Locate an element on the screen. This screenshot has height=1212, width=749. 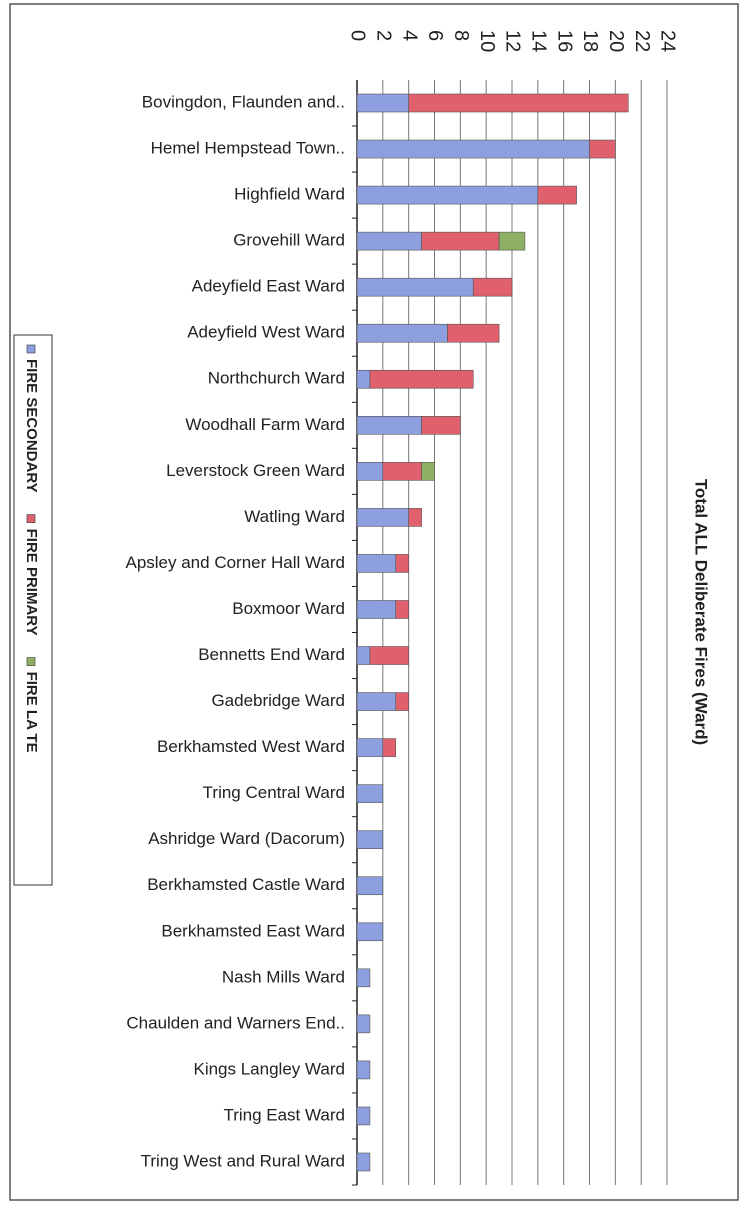
y-tick-label: Berkhamsted Castle Ward is located at coordinates (246, 884).